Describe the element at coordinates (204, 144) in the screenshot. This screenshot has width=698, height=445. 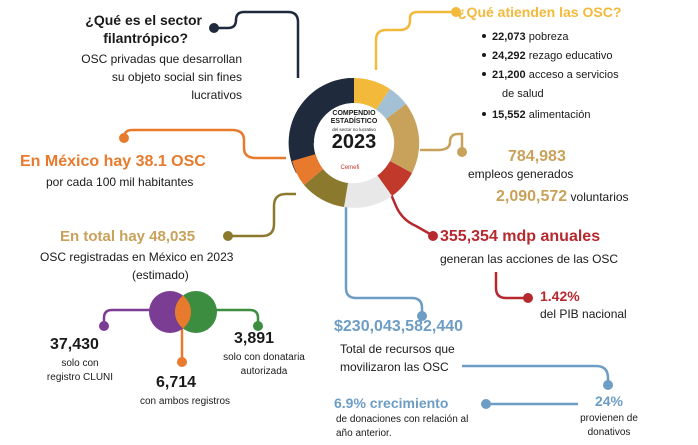
I see `connector-orange` at that location.